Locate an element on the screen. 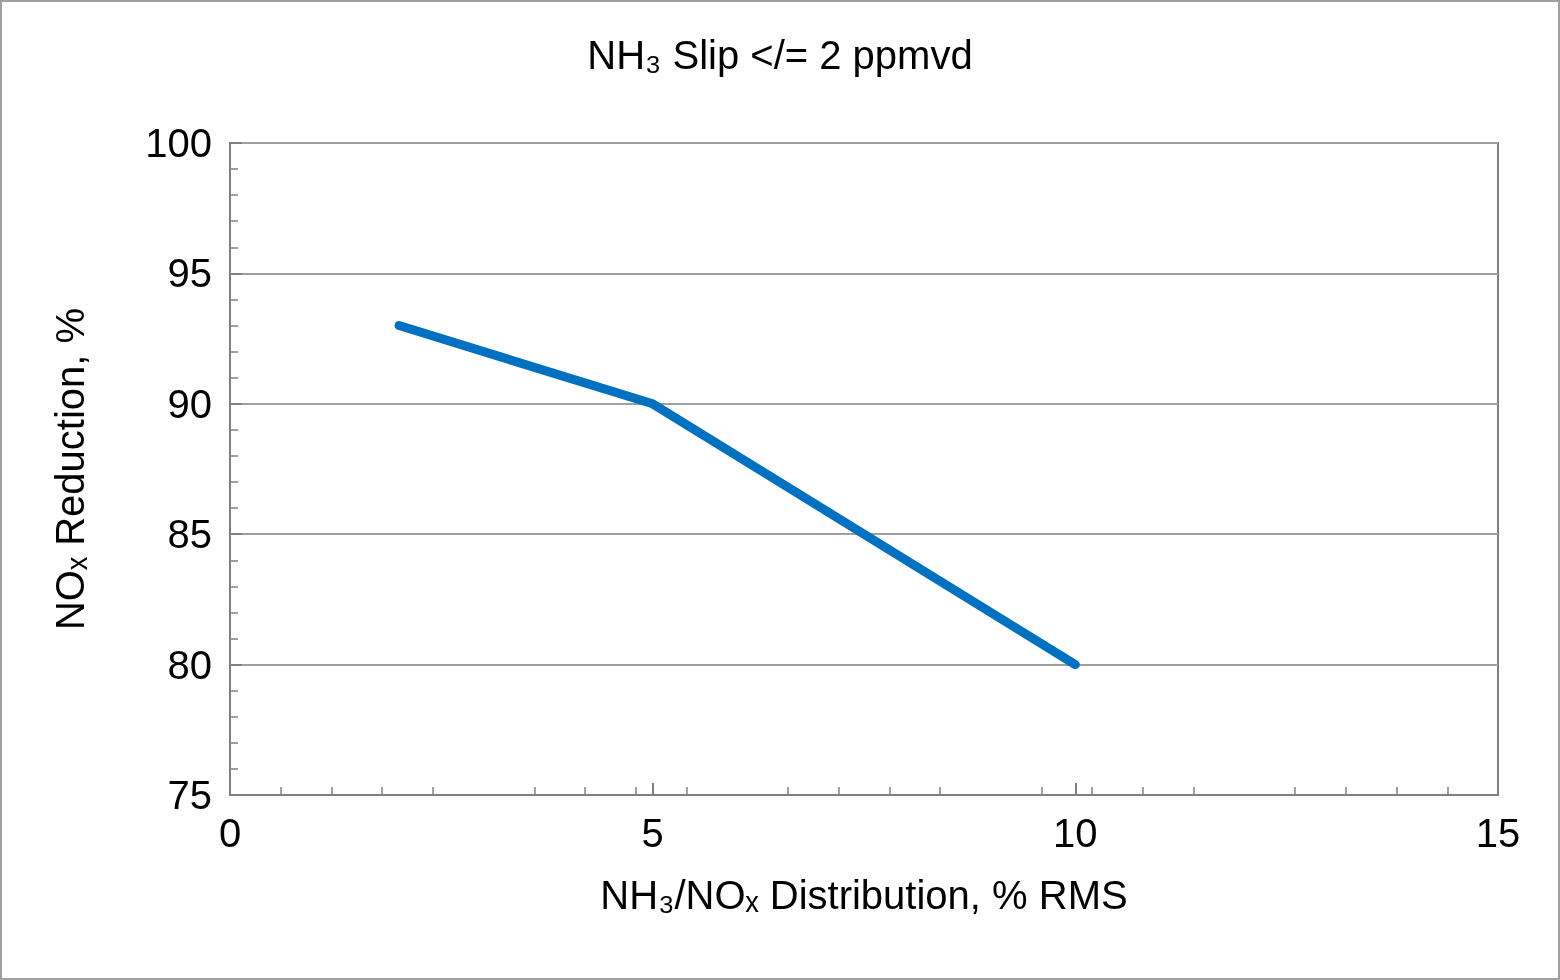 The height and width of the screenshot is (980, 1560). y-axis-title: NOₓ Reduction, % is located at coordinates (70, 469).